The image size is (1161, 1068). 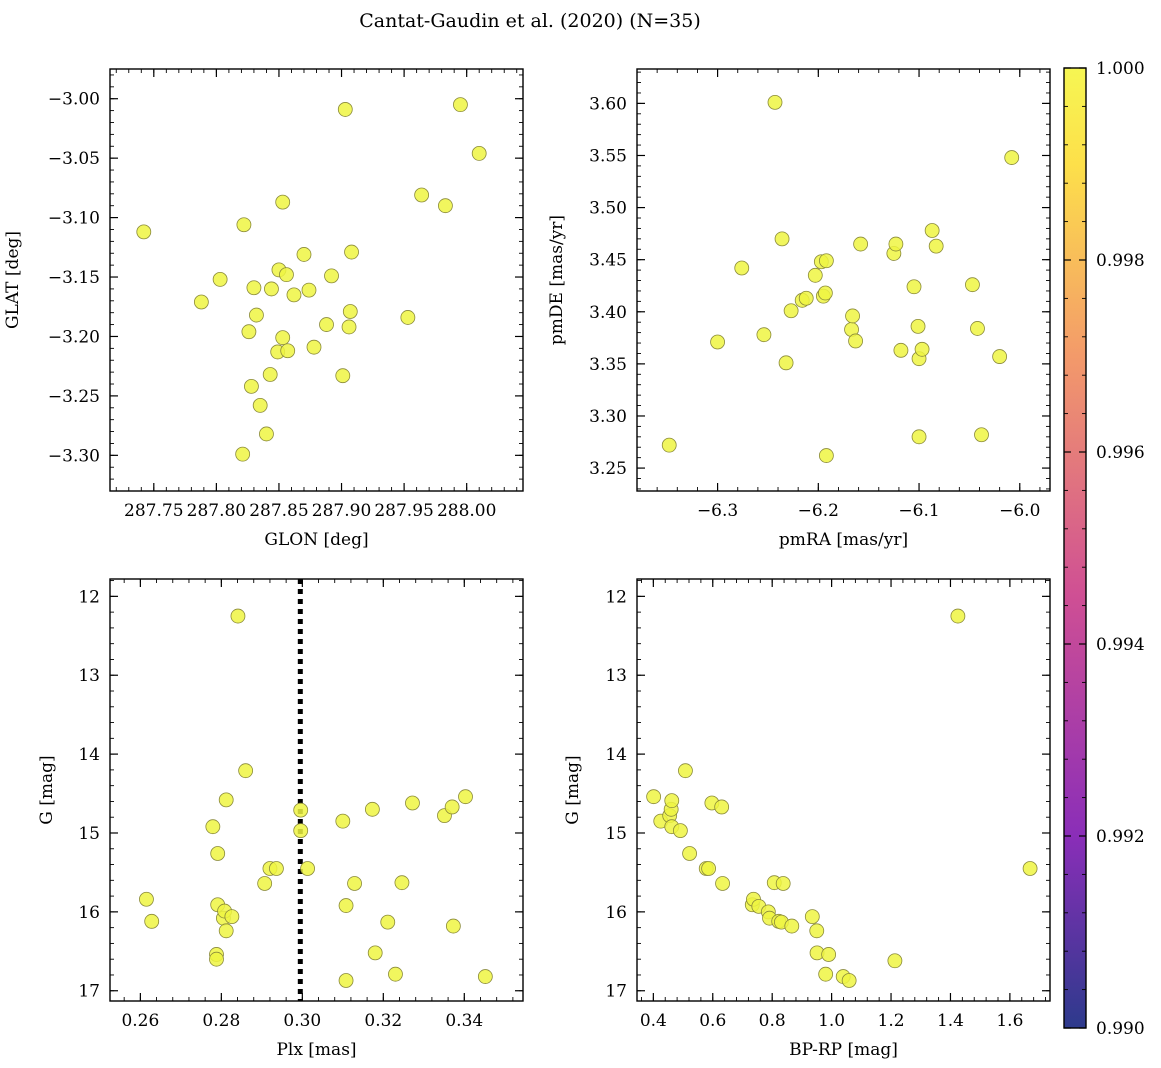 What do you see at coordinates (383, 1021) in the screenshot?
I see `x-tick-label: 0.32` at bounding box center [383, 1021].